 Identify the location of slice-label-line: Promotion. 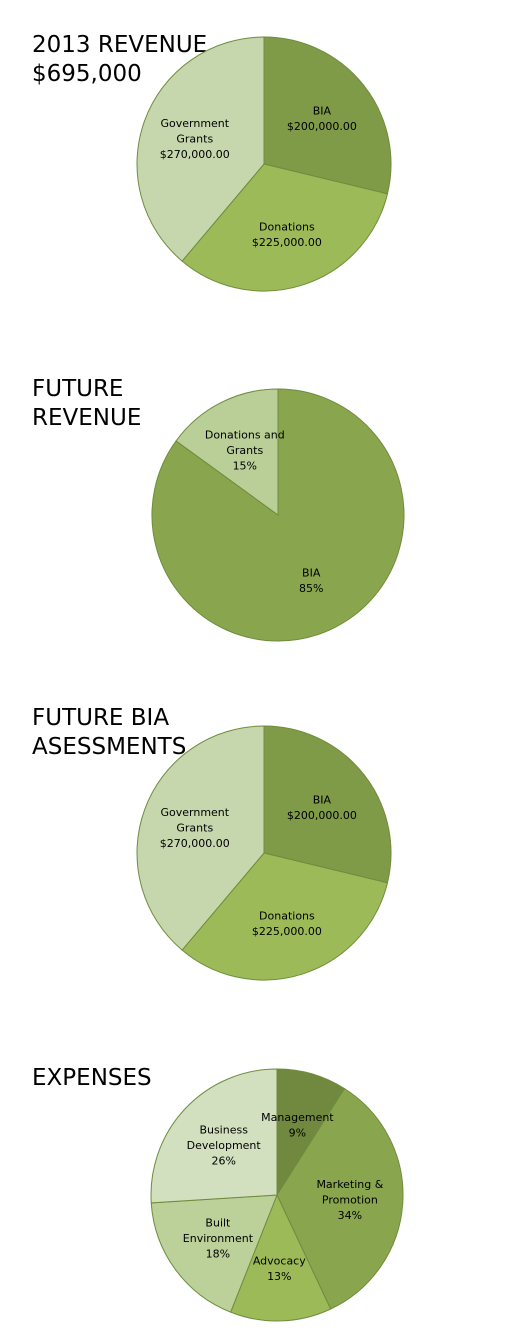
(350, 1200).